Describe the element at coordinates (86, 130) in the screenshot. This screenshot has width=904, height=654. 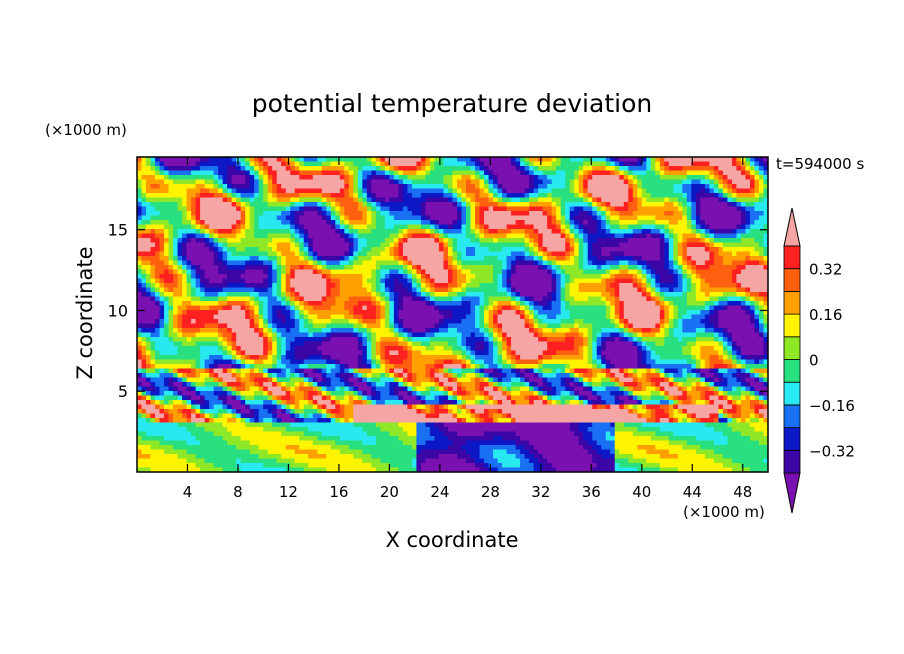
I see `y-unit-label: (×1000 m)` at that location.